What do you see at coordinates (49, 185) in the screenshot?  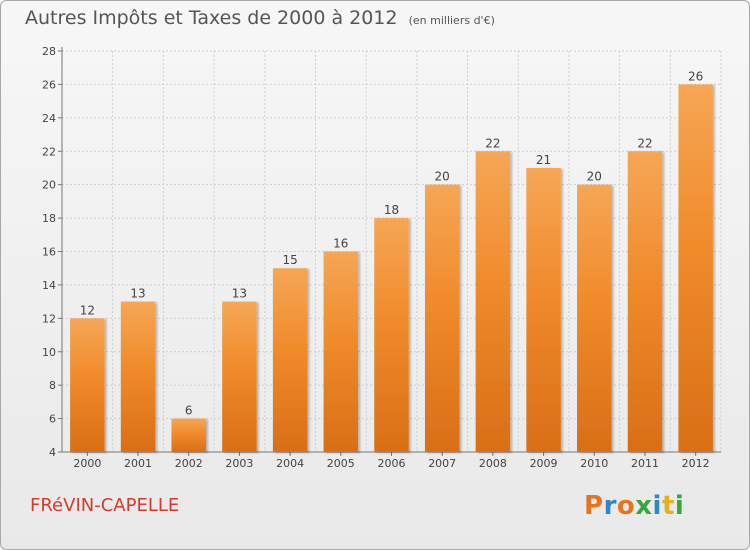 I see `y-tick-label: 20` at bounding box center [49, 185].